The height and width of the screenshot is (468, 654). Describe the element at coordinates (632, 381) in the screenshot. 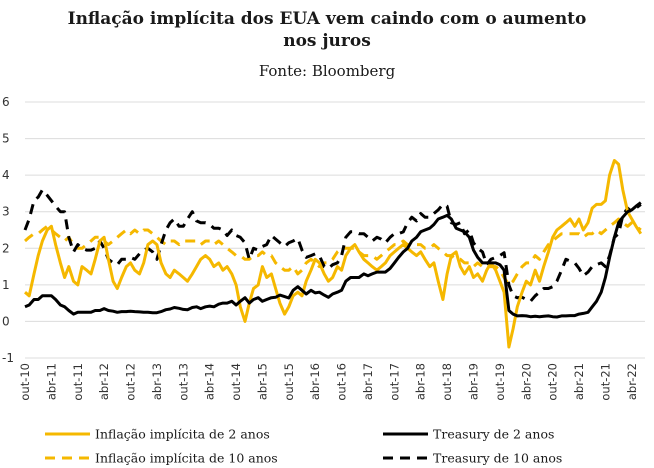

I see `x-tick-label: abr-22` at that location.